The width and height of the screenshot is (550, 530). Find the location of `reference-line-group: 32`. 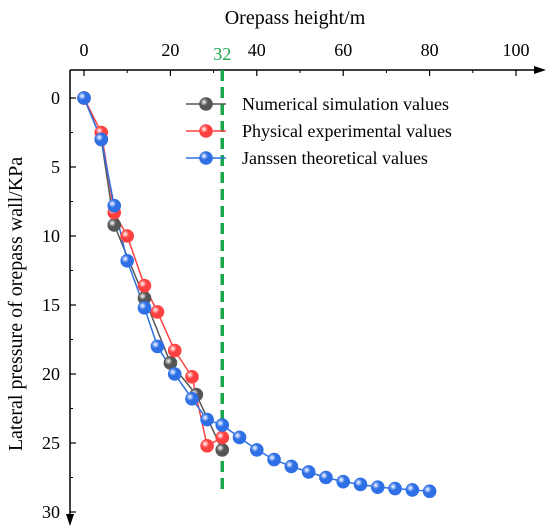

reference-line-group: 32 is located at coordinates (222, 268).